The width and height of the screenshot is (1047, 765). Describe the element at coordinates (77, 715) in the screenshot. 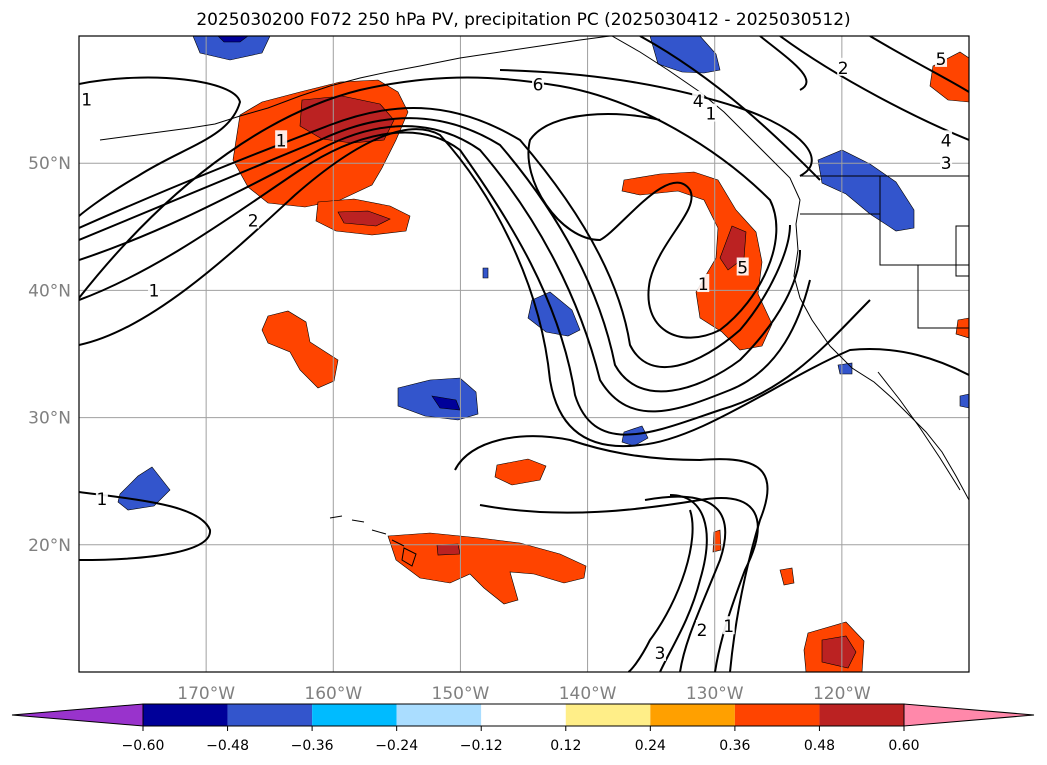

I see `colorbar-under-extension` at that location.